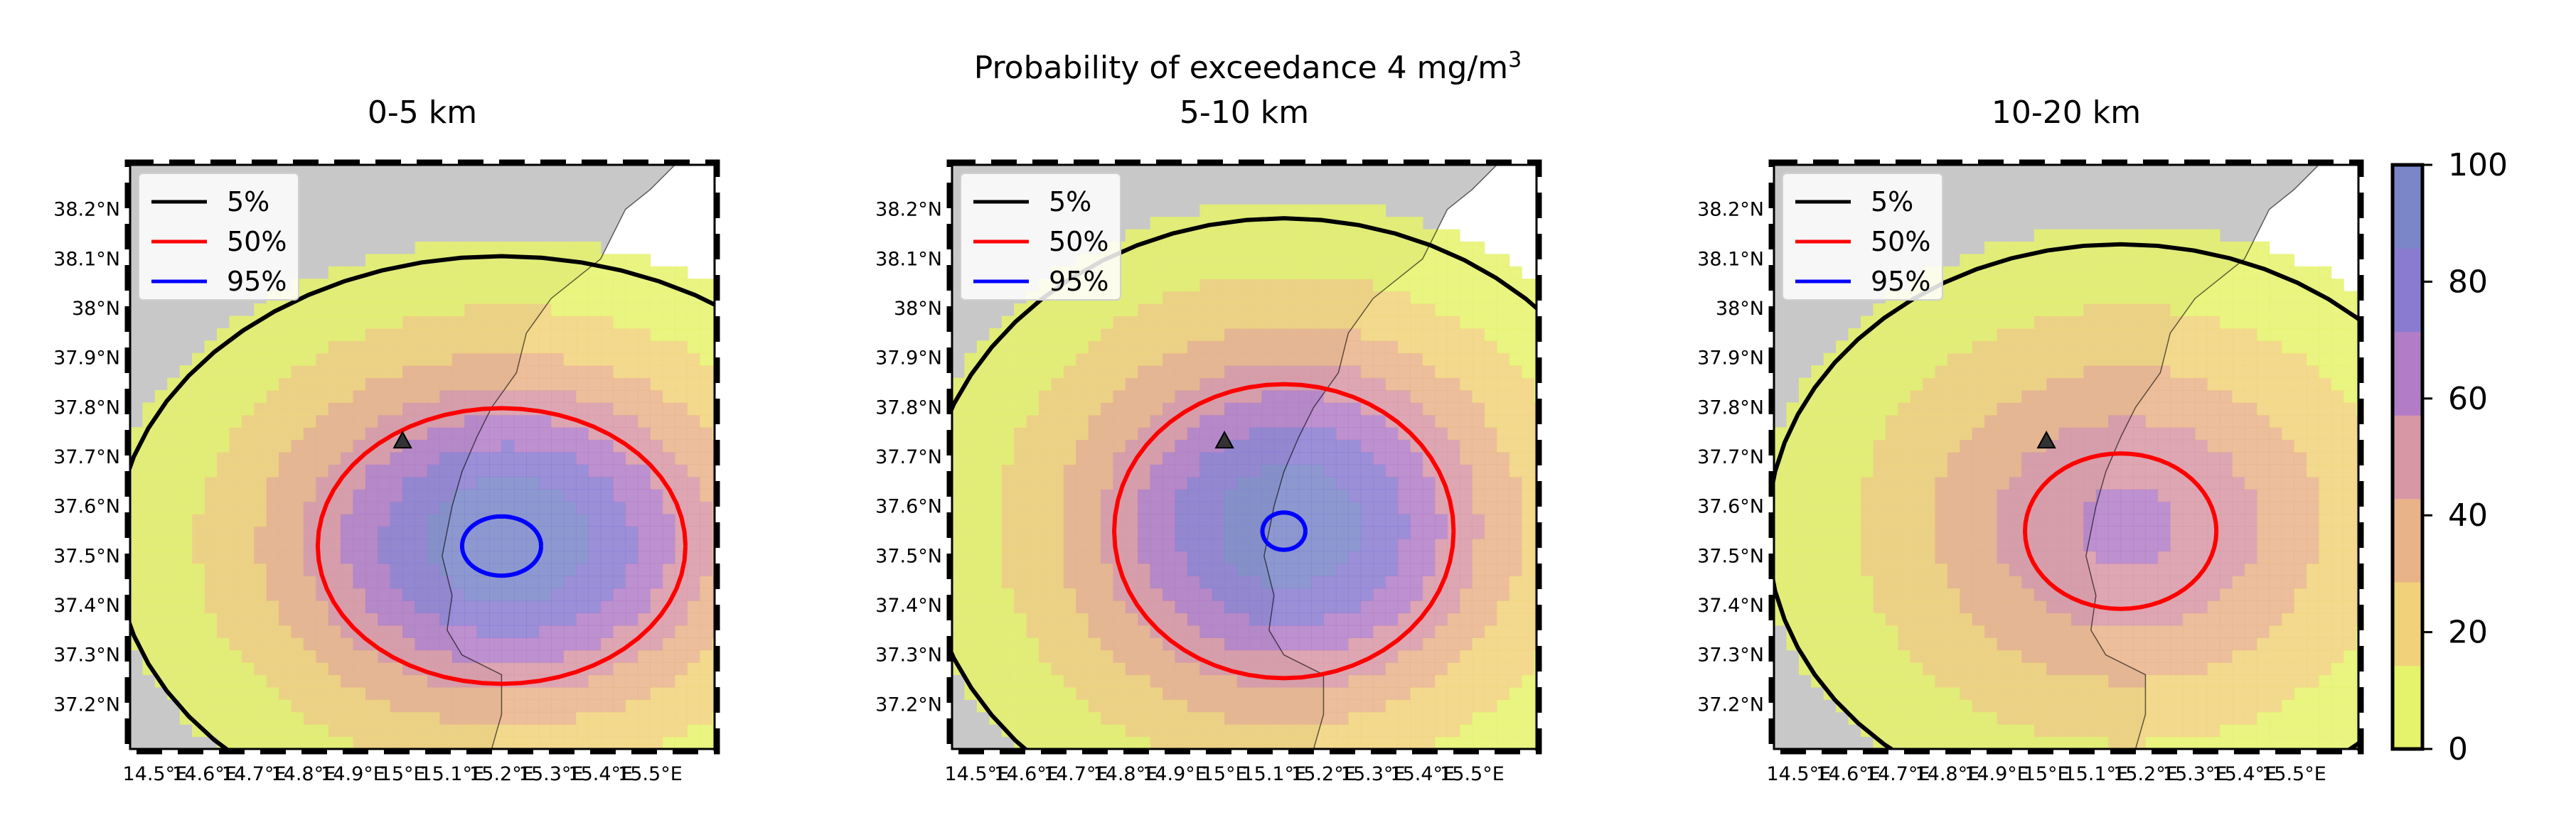 This screenshot has height=825, width=2576. What do you see at coordinates (501, 774) in the screenshot?
I see `x-tick-label: 15.2°E` at bounding box center [501, 774].